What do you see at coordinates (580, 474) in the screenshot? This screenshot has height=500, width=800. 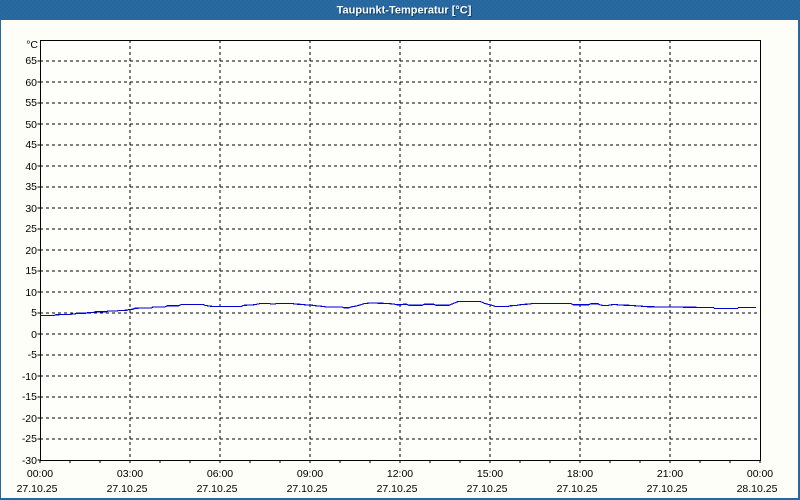 I see `svg-text: 18:00` at bounding box center [580, 474].